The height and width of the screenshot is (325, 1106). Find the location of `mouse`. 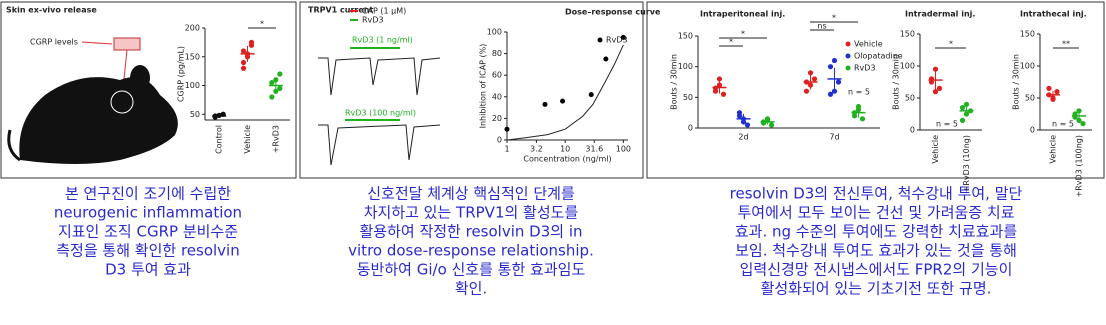

mouse is located at coordinates (98, 120).